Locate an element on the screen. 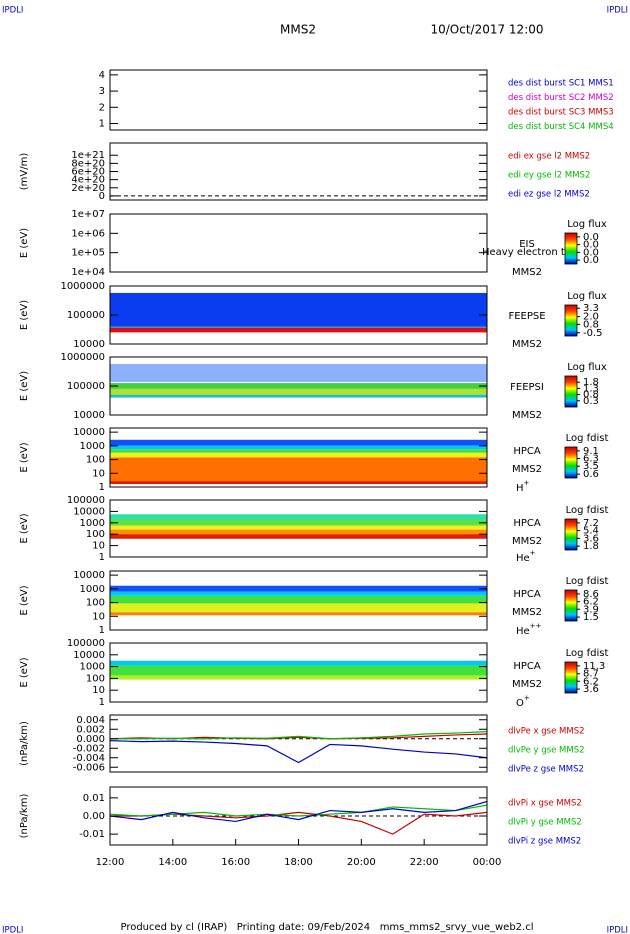 The width and height of the screenshot is (630, 934). y-tick-label: 0 is located at coordinates (102, 196).